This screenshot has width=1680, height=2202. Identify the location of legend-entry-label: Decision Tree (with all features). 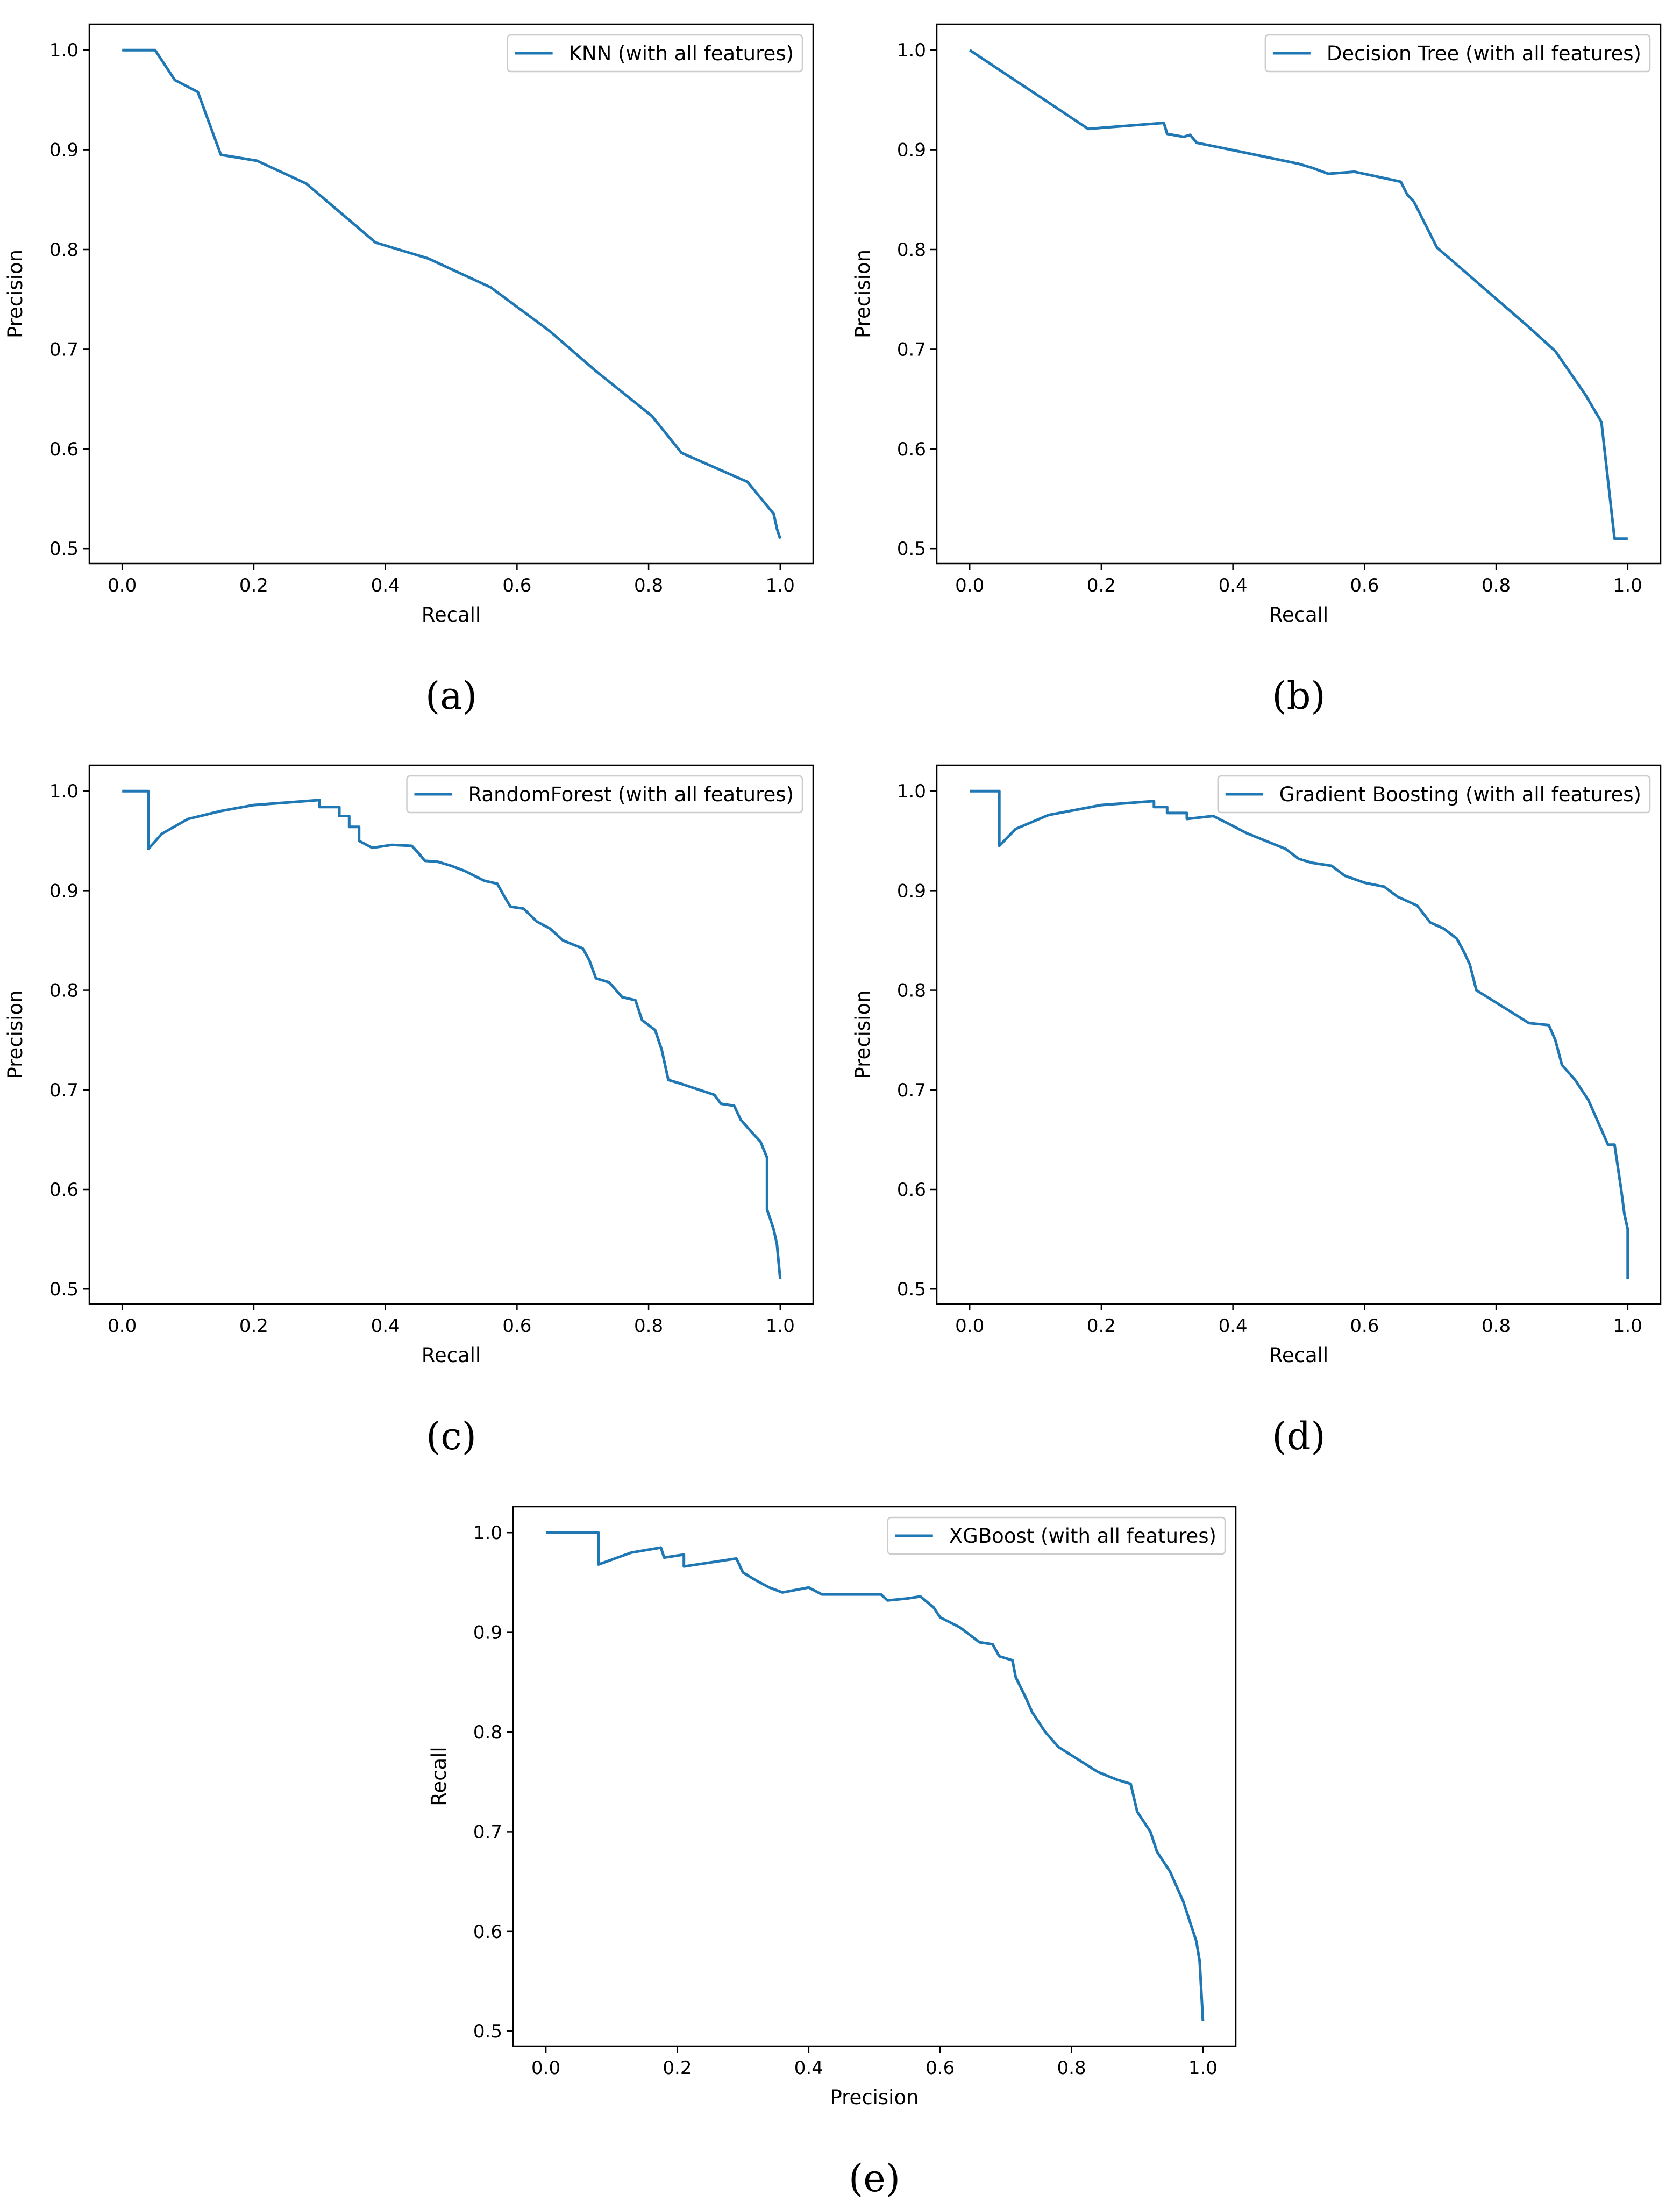
(1484, 53).